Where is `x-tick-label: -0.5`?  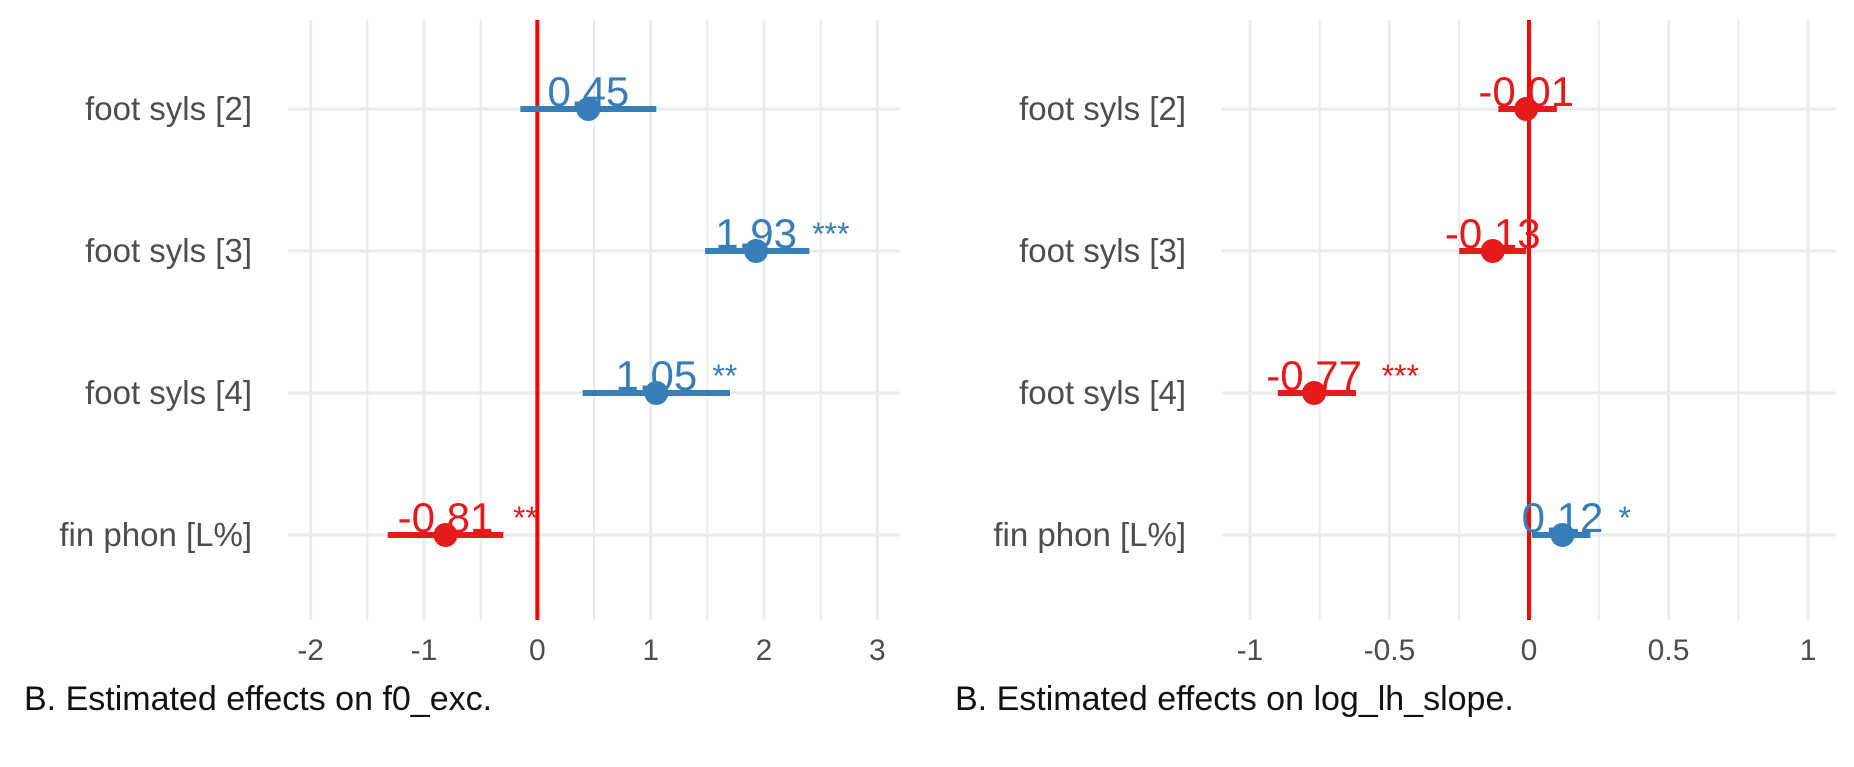
x-tick-label: -0.5 is located at coordinates (1390, 650).